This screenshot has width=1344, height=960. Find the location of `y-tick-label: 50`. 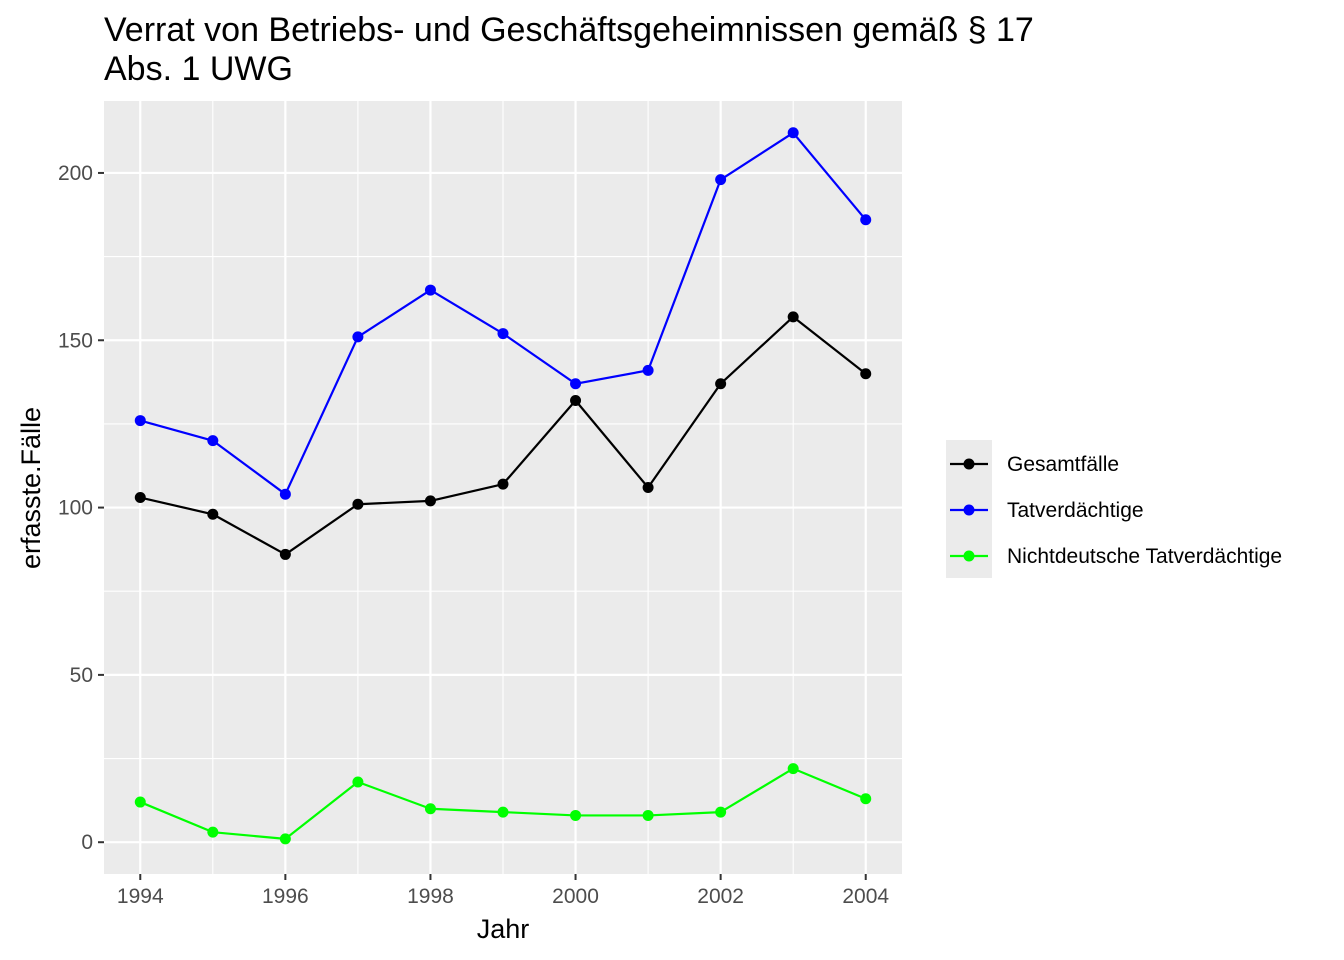

y-tick-label: 50 is located at coordinates (81, 675).